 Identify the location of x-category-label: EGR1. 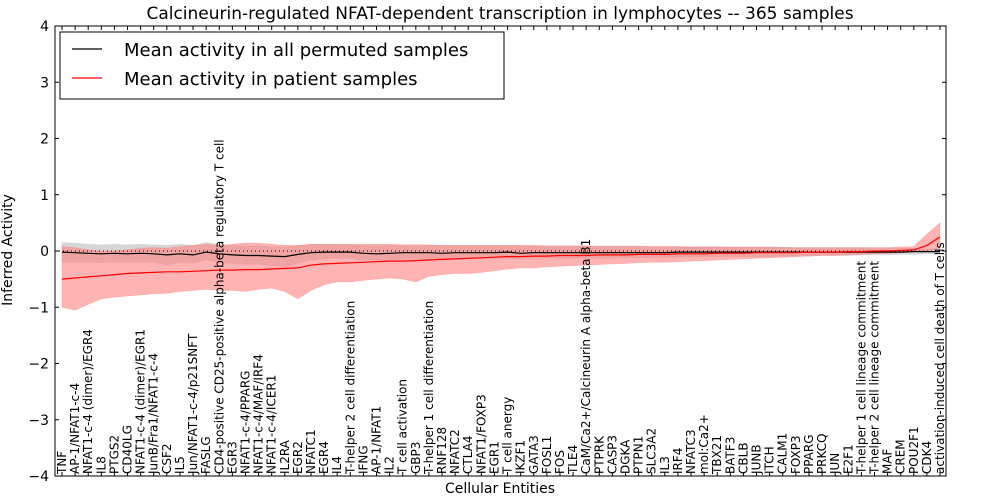
(494, 457).